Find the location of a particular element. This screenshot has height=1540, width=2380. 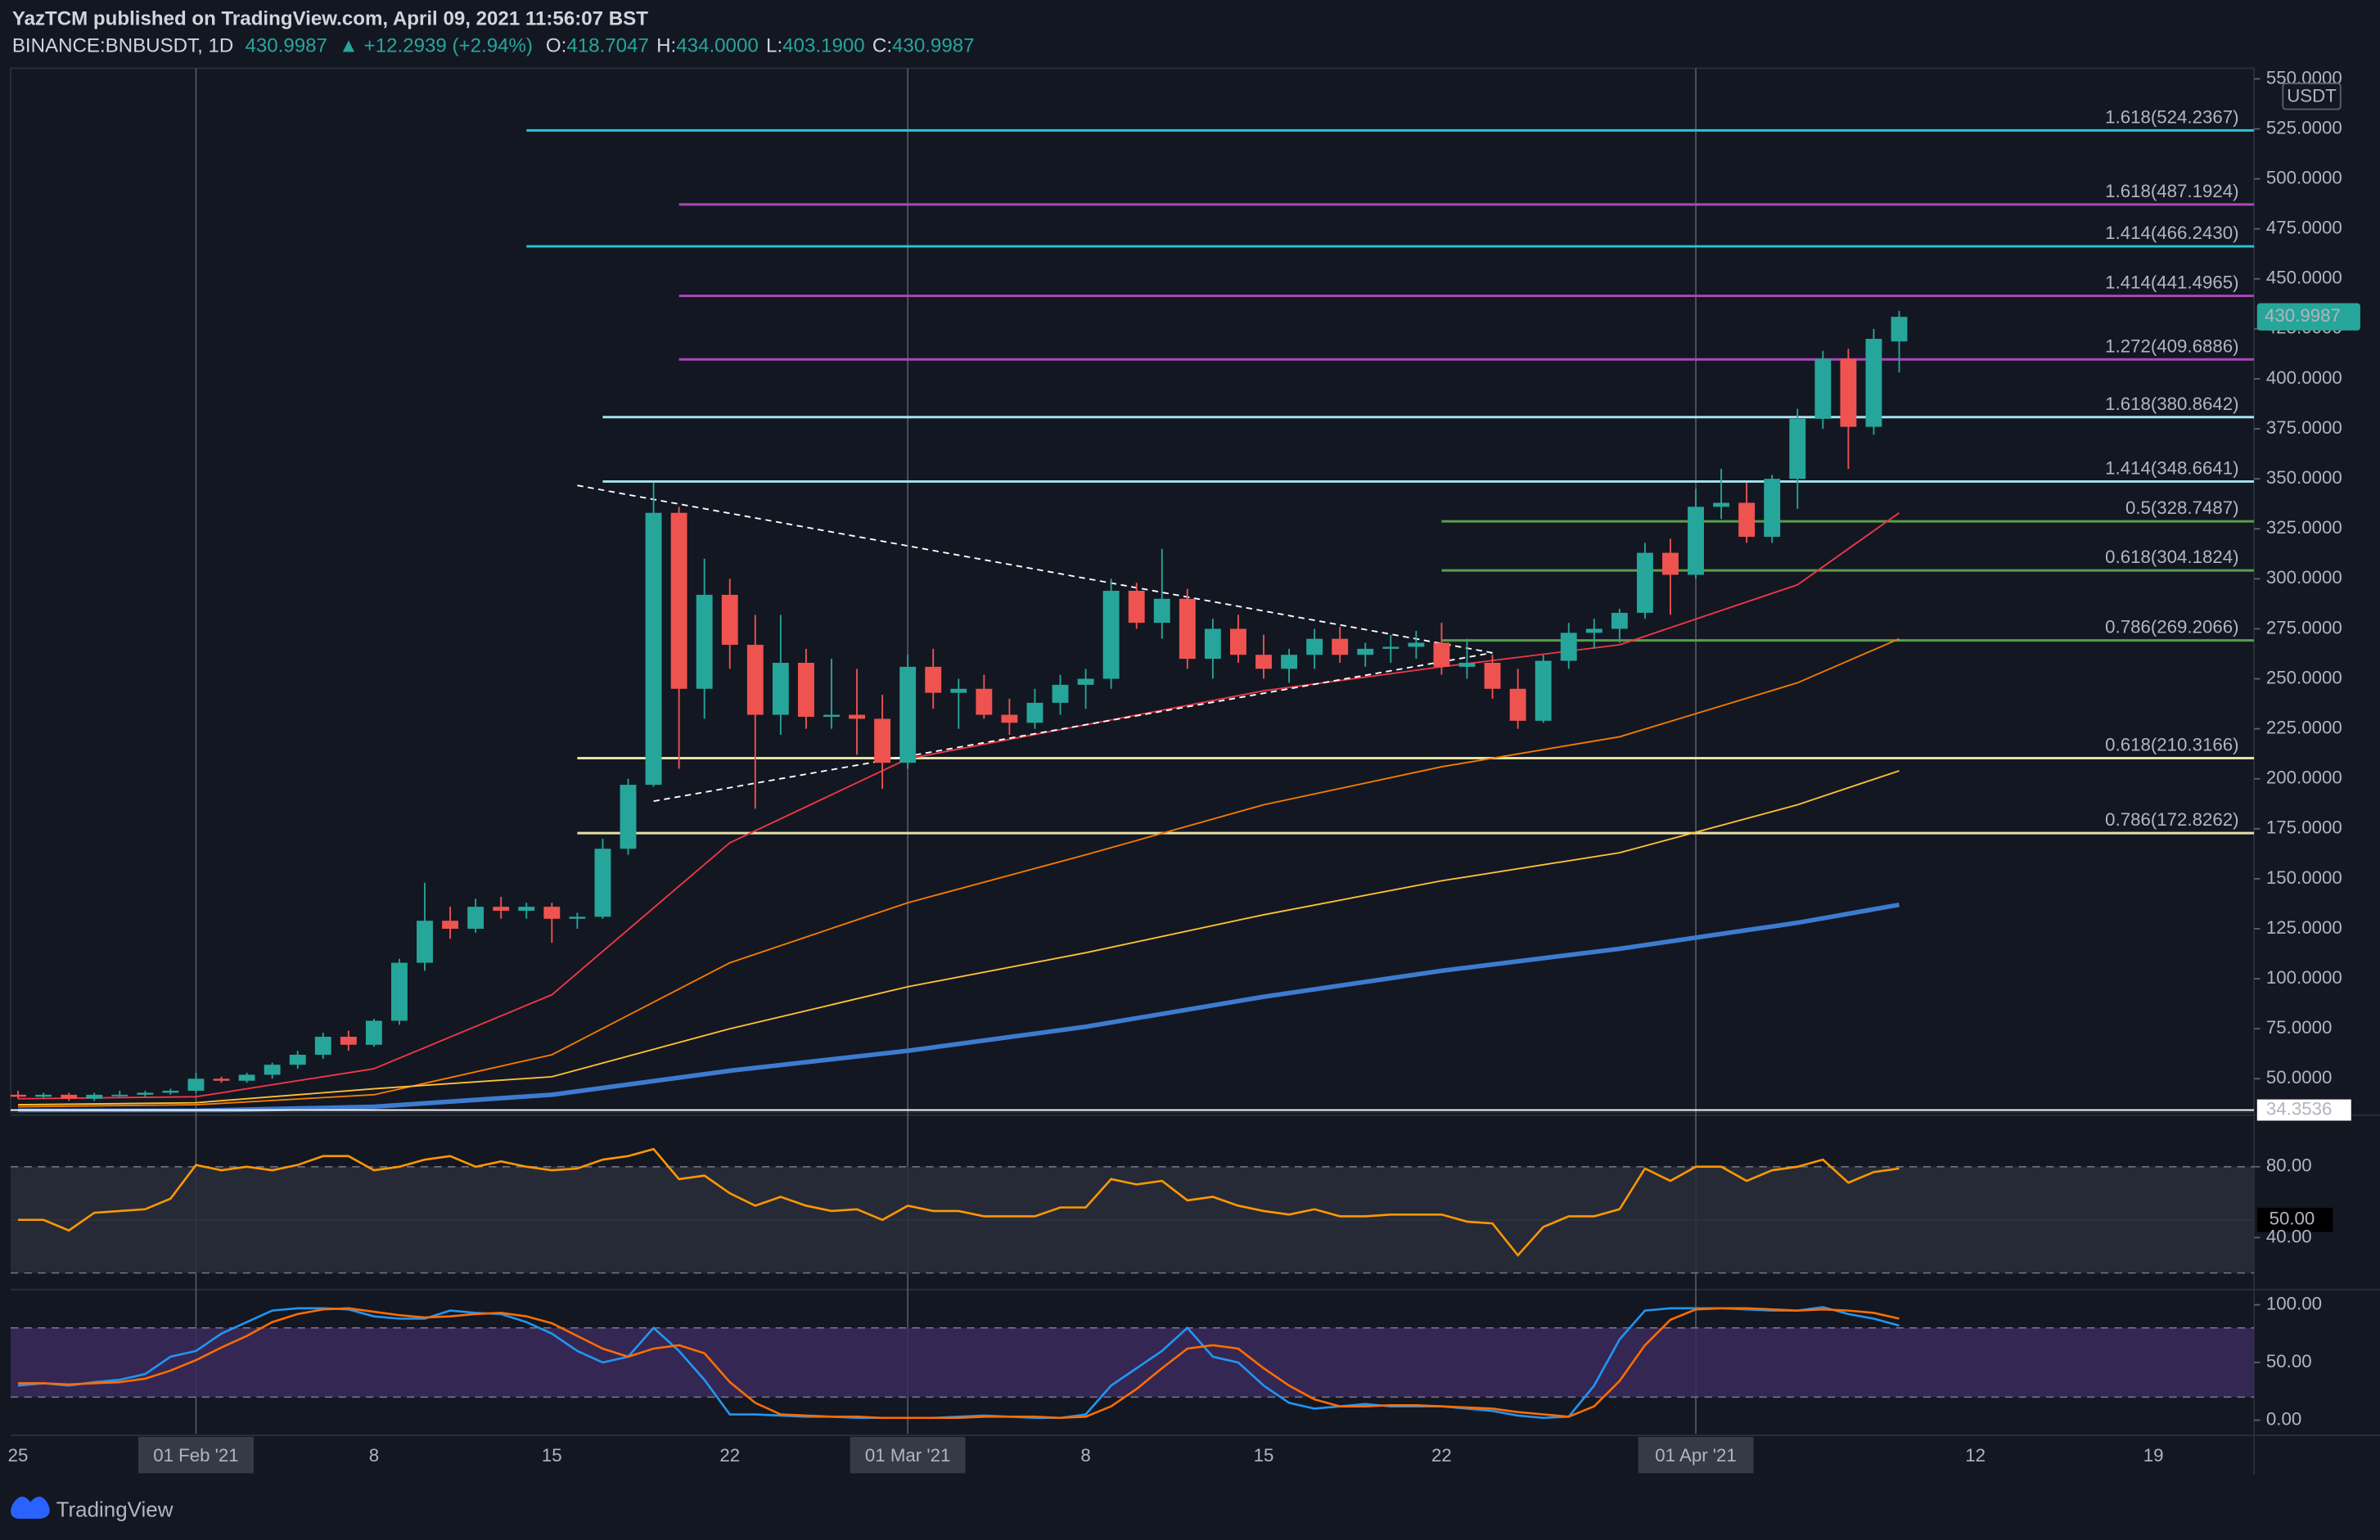

ohlc-key: C: is located at coordinates (882, 46).